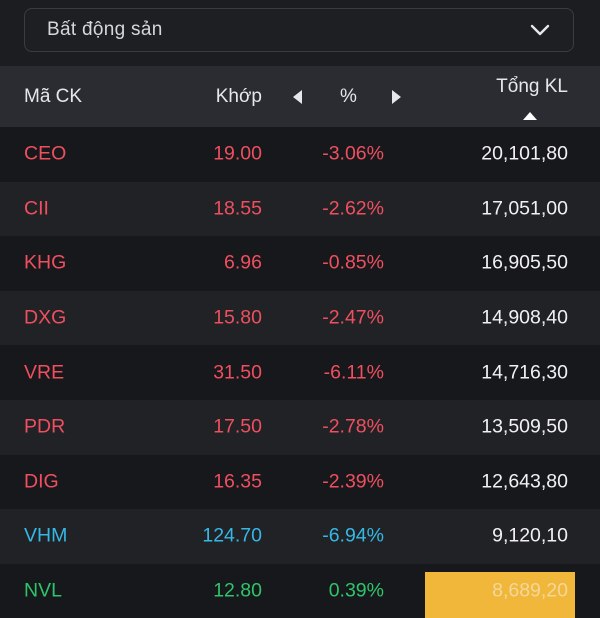  Describe the element at coordinates (353, 317) in the screenshot. I see `percent-change: -2.47%` at that location.